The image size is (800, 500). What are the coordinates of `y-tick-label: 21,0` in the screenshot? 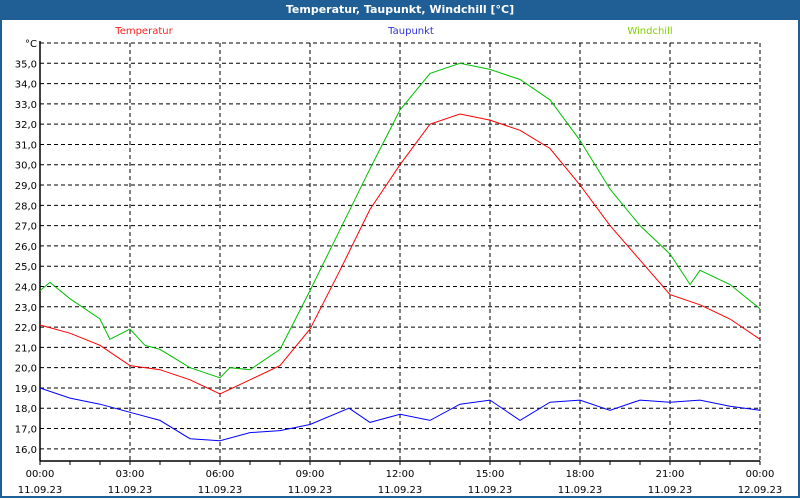 It's located at (26, 348).